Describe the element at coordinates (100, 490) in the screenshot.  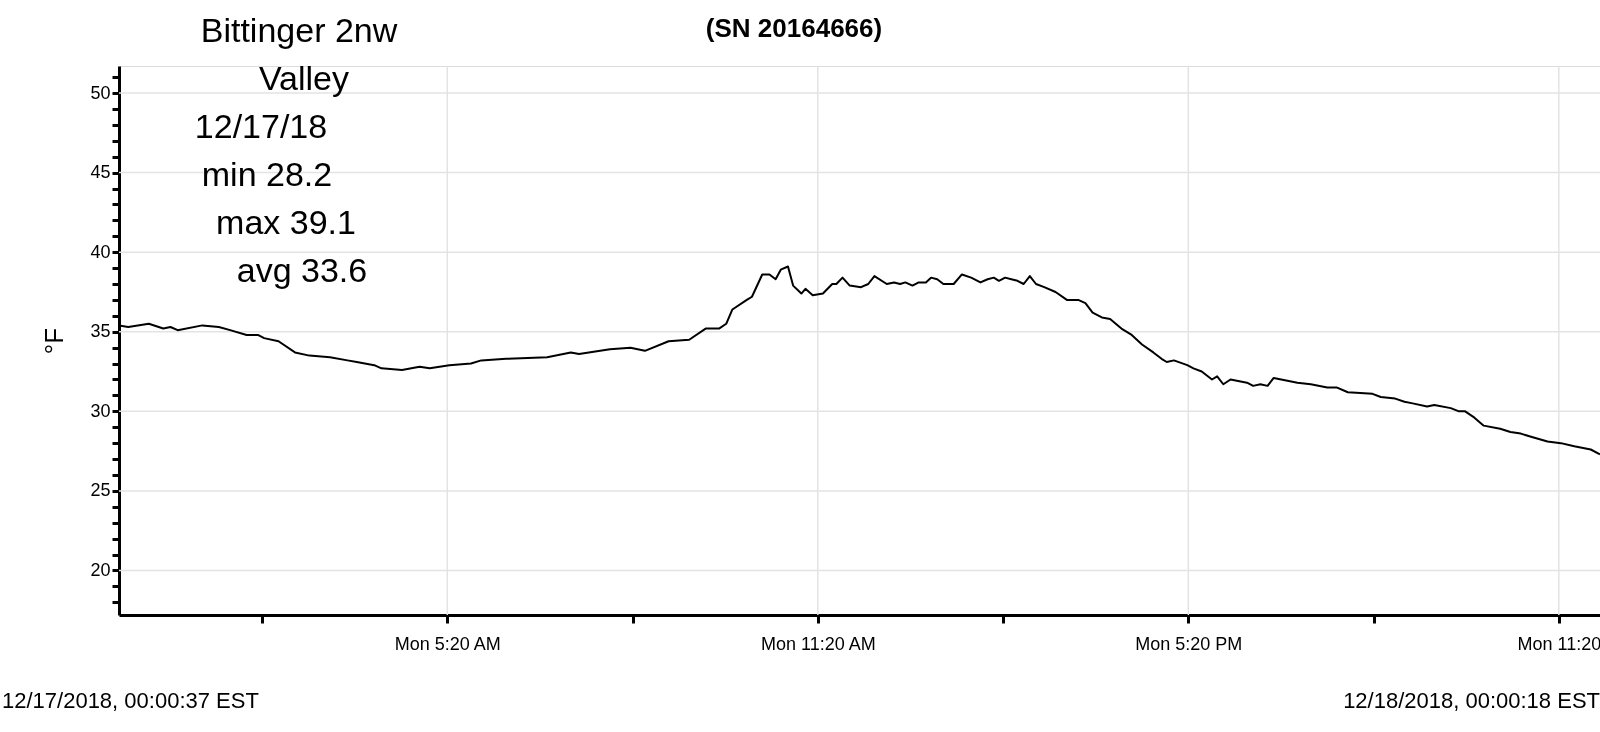
I see `y-tick-label: 25` at that location.